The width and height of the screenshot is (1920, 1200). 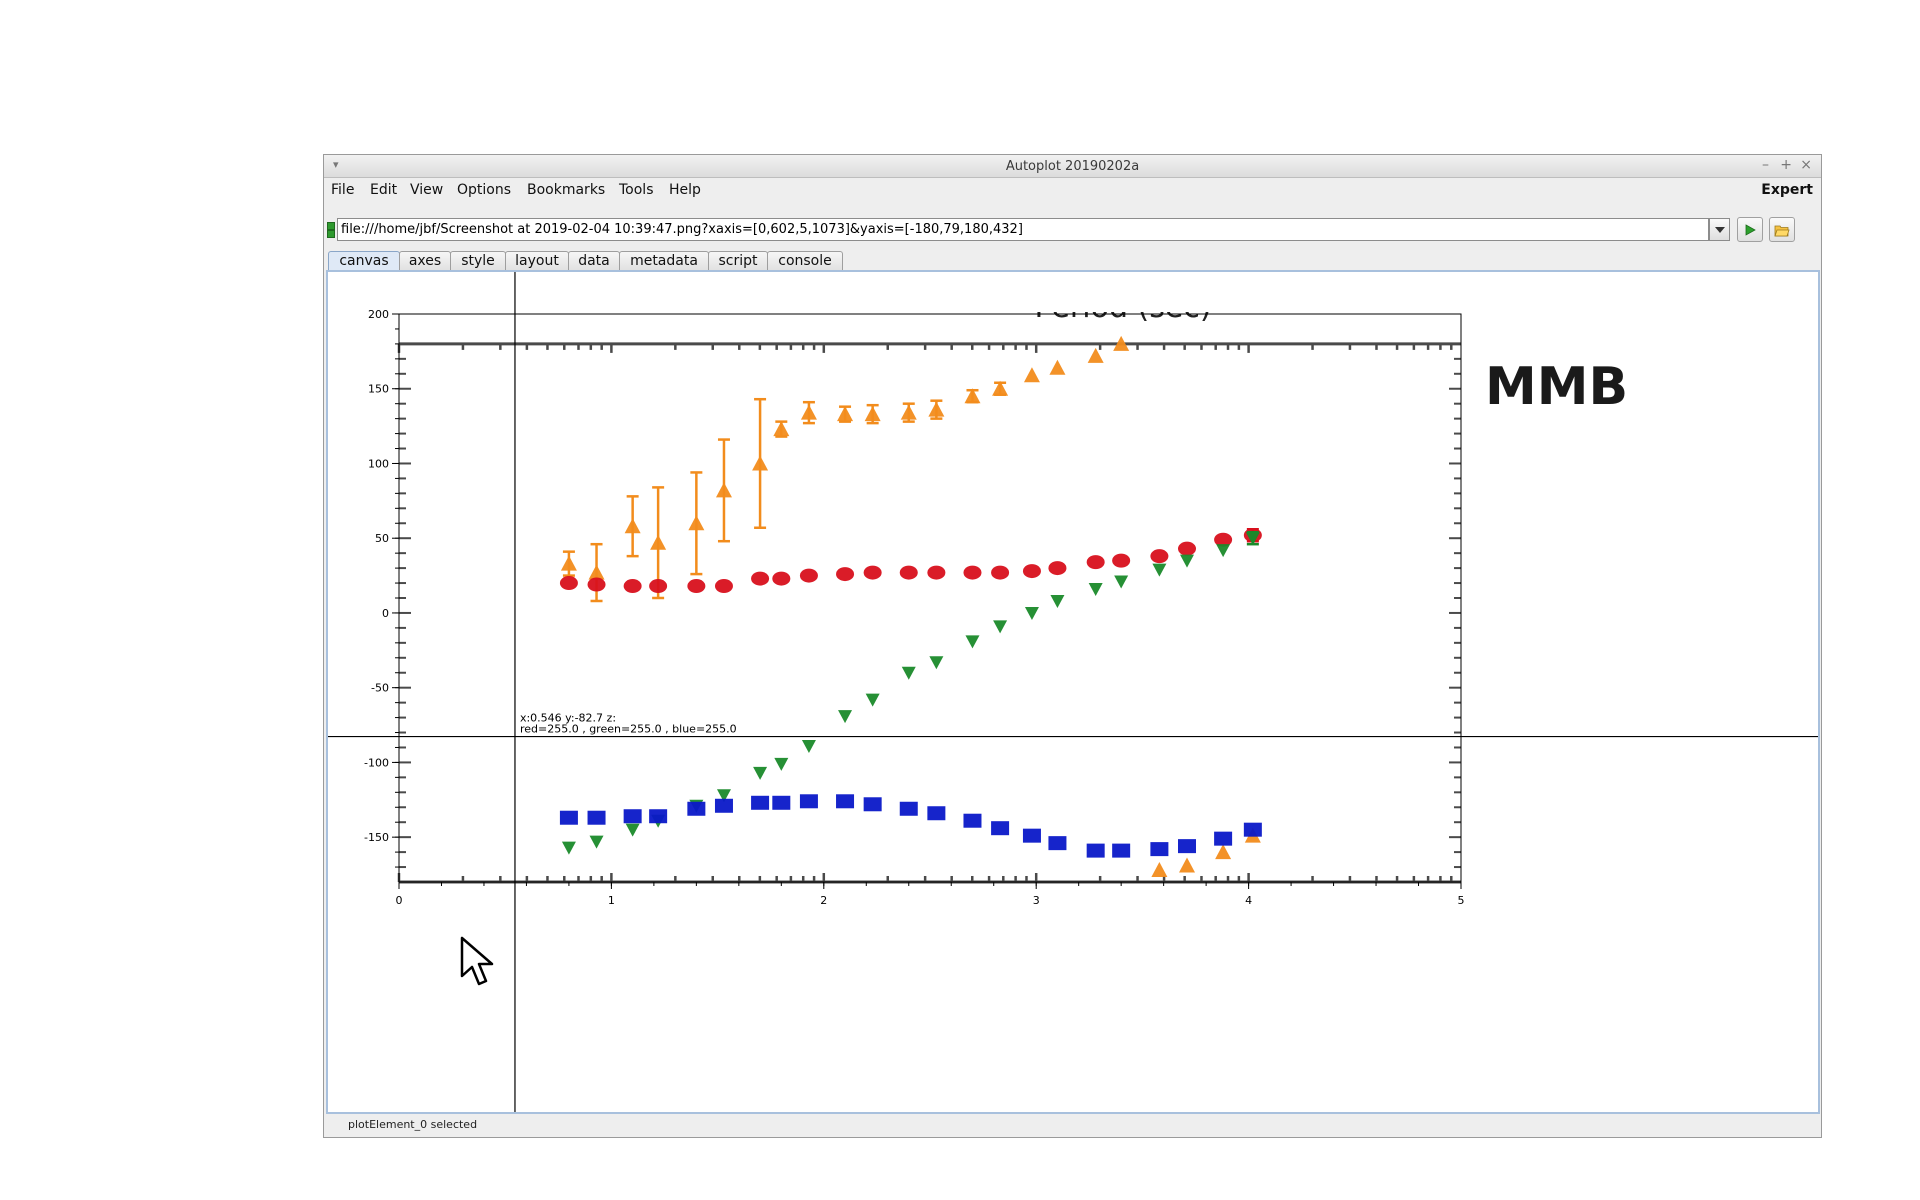 I want to click on uri-history-dropdown, so click(x=1719, y=229).